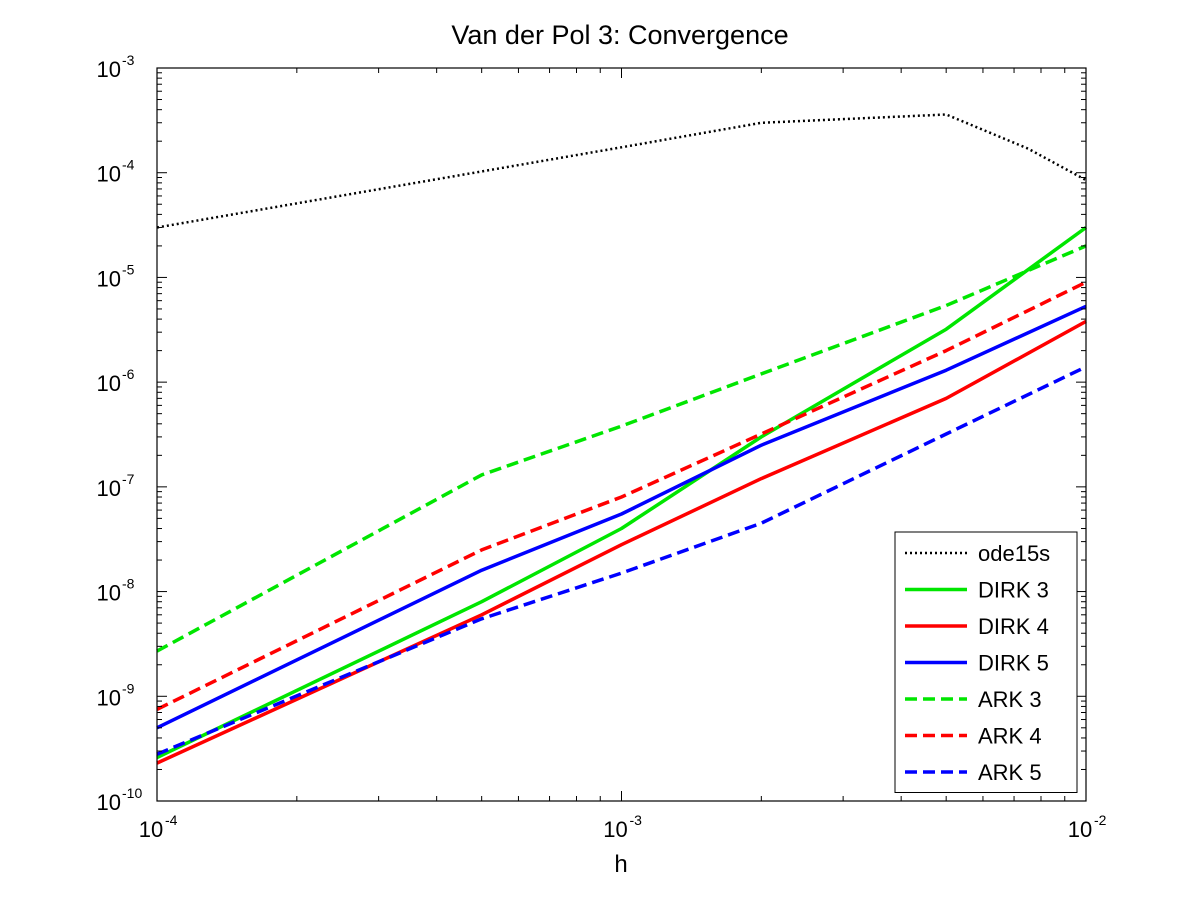 This screenshot has width=1200, height=900. I want to click on legend: ode15s DIRK 3 DIRK 4 DIRK 5 ARK 3 ARK 4 ARK 5, so click(986, 662).